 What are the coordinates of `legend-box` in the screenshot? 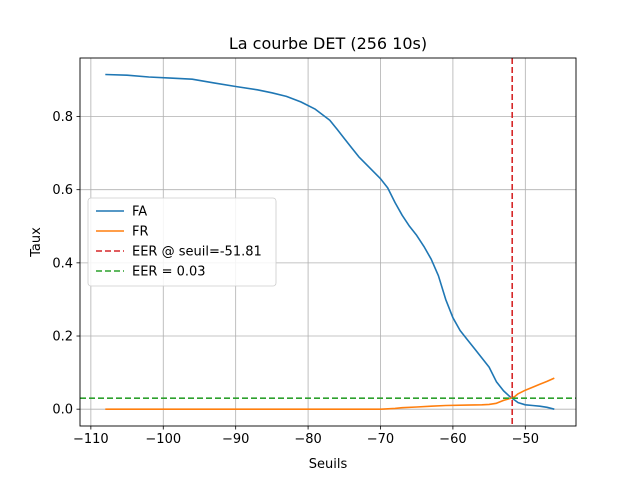 It's located at (182, 242).